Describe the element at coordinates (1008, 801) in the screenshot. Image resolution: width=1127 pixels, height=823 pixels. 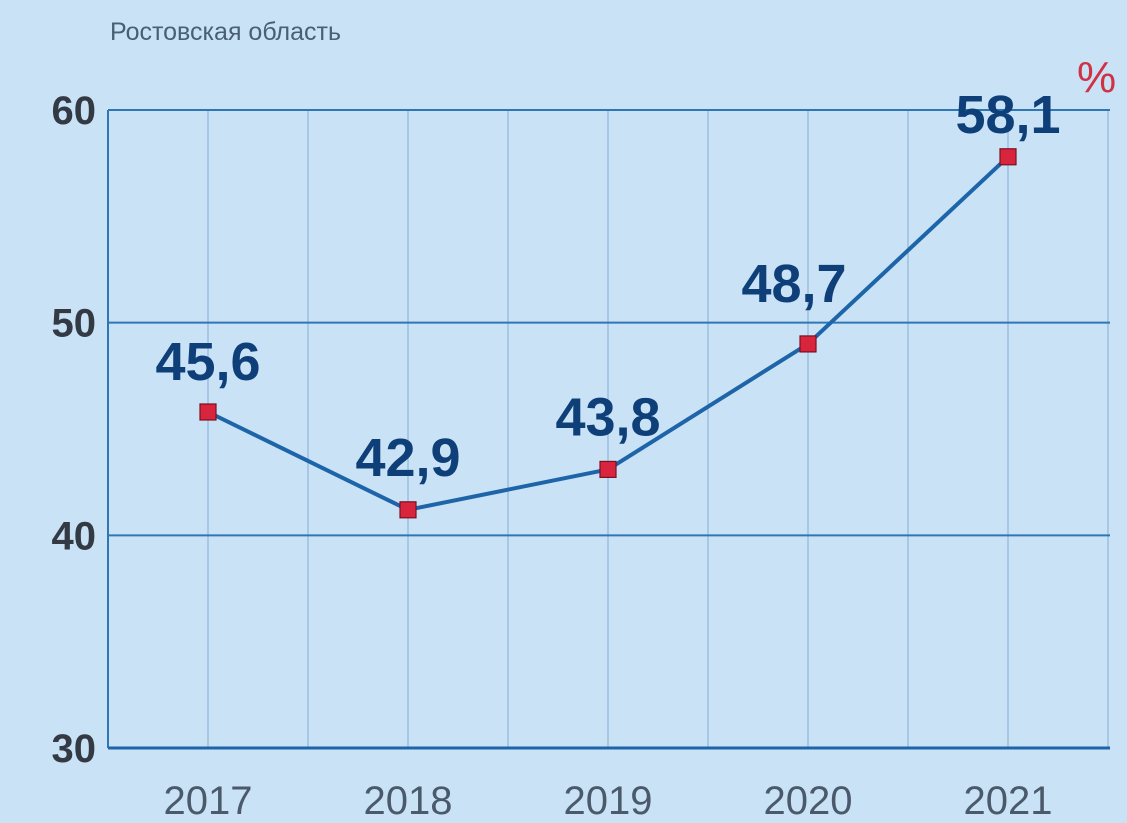
I see `x-tick-label: 2021` at that location.